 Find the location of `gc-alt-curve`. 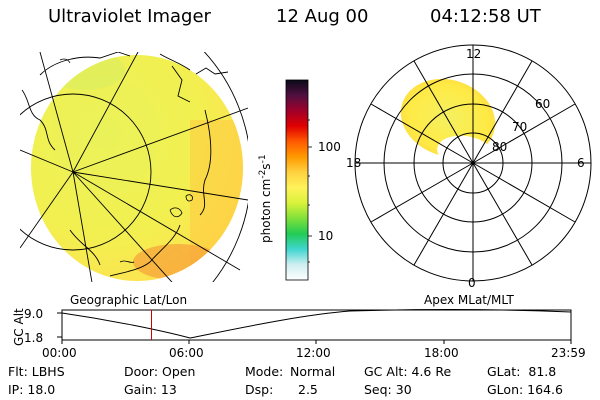

gc-alt-curve is located at coordinates (316, 324).